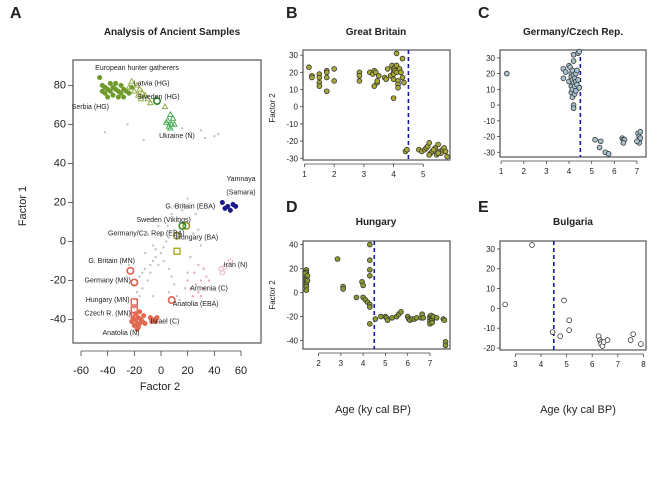 The image size is (664, 485). Describe the element at coordinates (573, 102) in the screenshot. I see `series-germany-czech-rep-samples` at that location.